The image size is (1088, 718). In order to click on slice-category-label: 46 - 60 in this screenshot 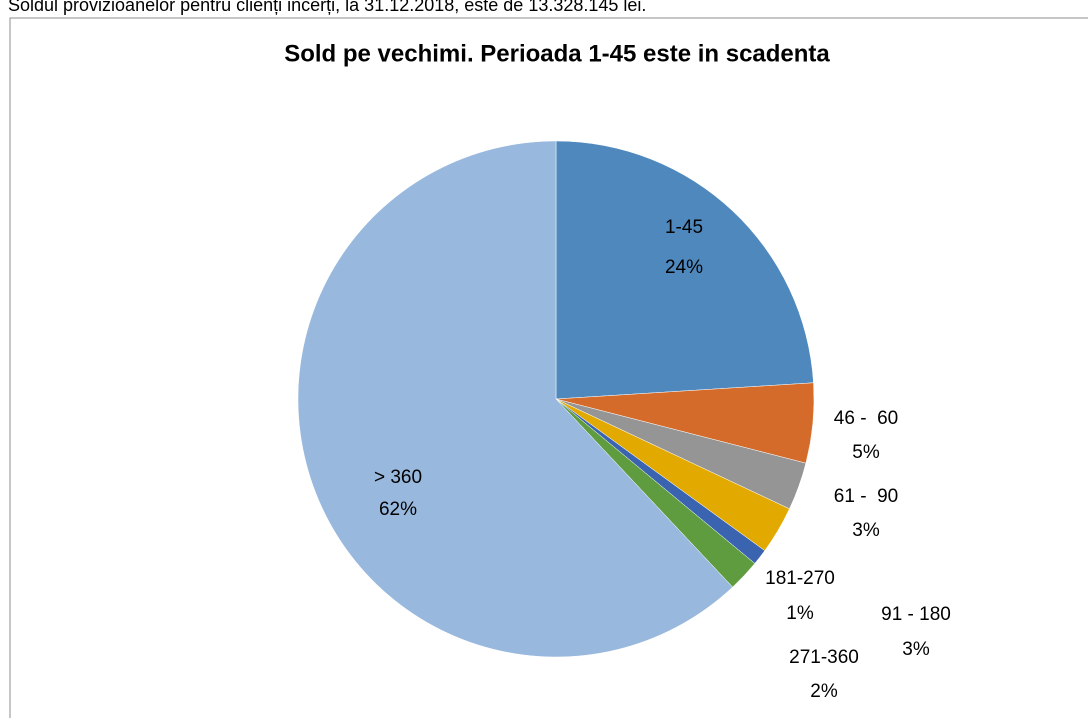, I will do `click(866, 418)`.